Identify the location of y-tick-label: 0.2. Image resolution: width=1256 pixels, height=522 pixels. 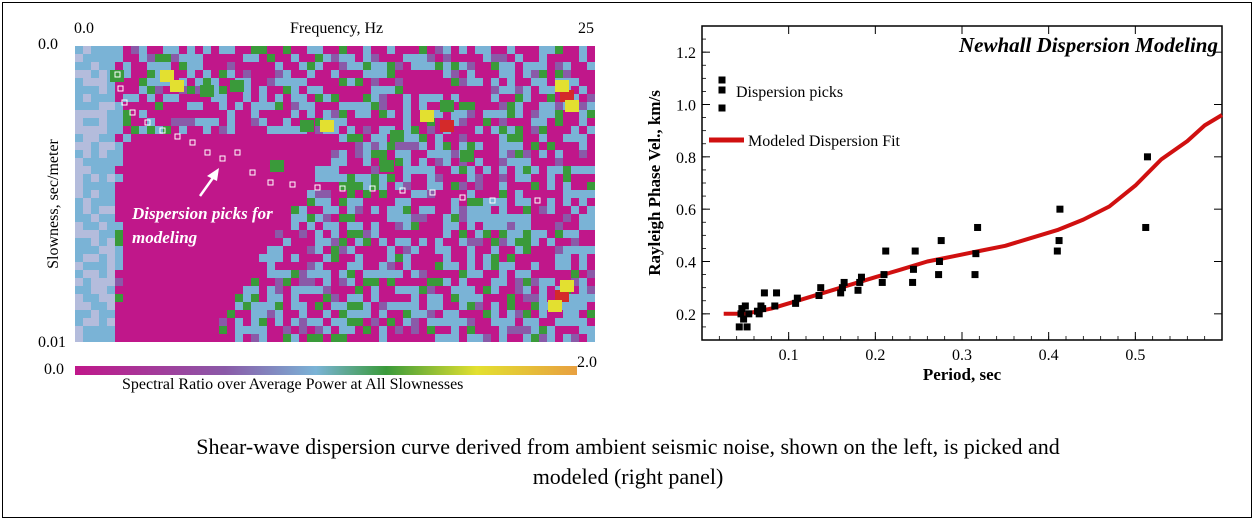
(686, 315).